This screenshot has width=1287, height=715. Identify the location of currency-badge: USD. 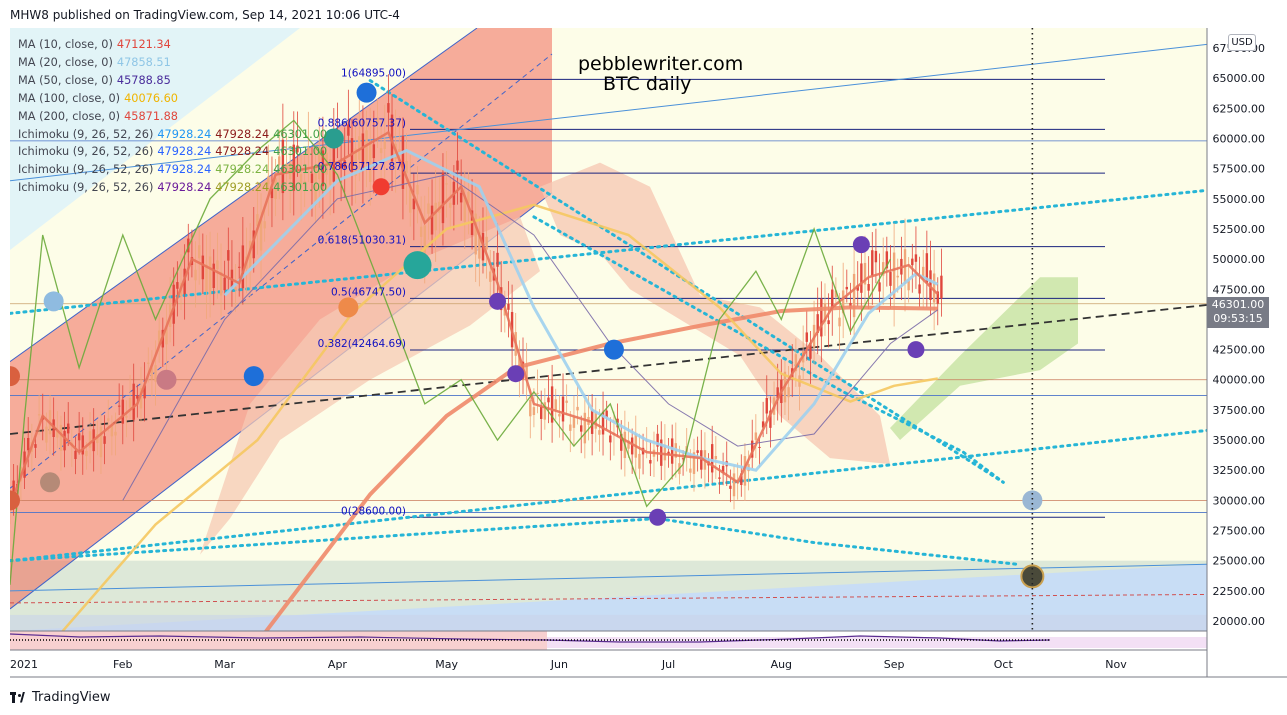
(1242, 42).